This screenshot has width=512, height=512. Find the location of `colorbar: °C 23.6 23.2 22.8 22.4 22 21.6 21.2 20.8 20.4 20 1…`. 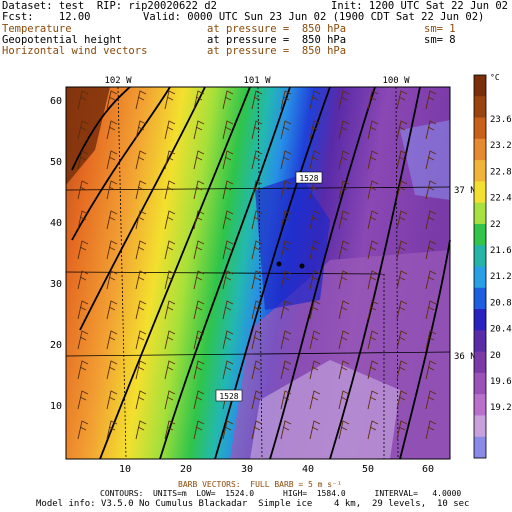

colorbar: °C 23.6 23.2 22.8 22.4 22 21.6 21.2 20.8 20.4 20 1… is located at coordinates (492, 266).